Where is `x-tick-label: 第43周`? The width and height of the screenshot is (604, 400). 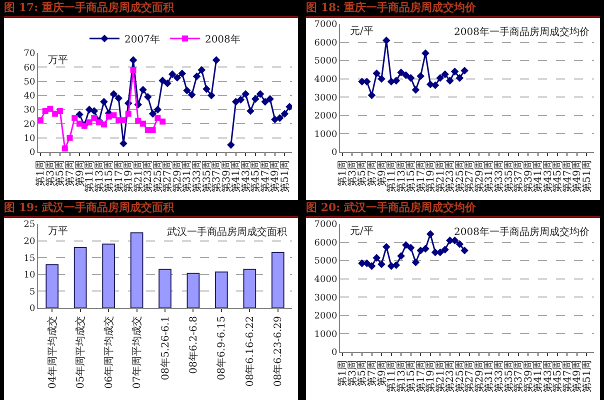
x-tick-label: 第43周 is located at coordinates (548, 176).